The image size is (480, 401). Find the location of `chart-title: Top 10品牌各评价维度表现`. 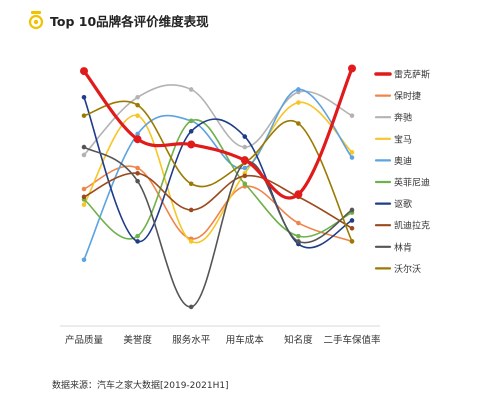

chart-title: Top 10品牌各评价维度表现 is located at coordinates (129, 21).